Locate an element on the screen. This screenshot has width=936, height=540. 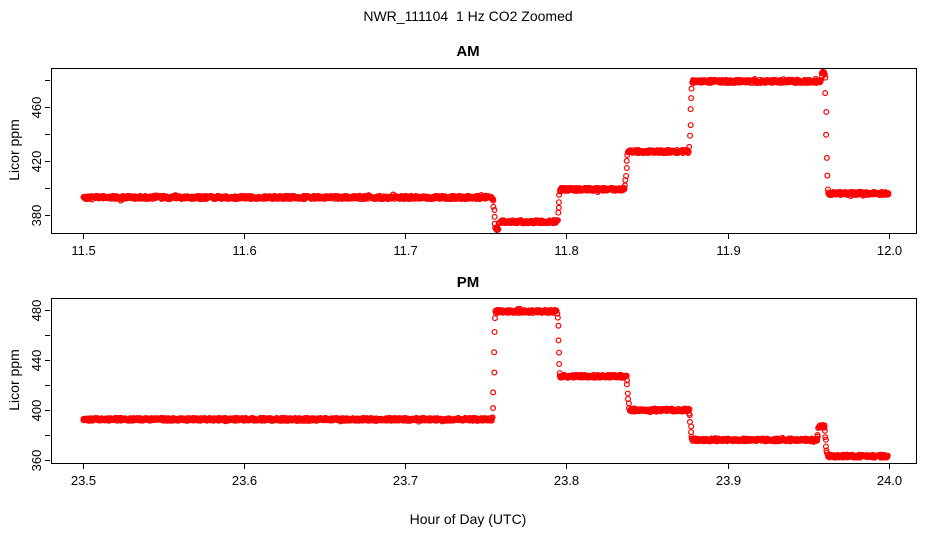
chart-title: NWR_111104 1 Hz CO2 Zoomed is located at coordinates (468, 16).